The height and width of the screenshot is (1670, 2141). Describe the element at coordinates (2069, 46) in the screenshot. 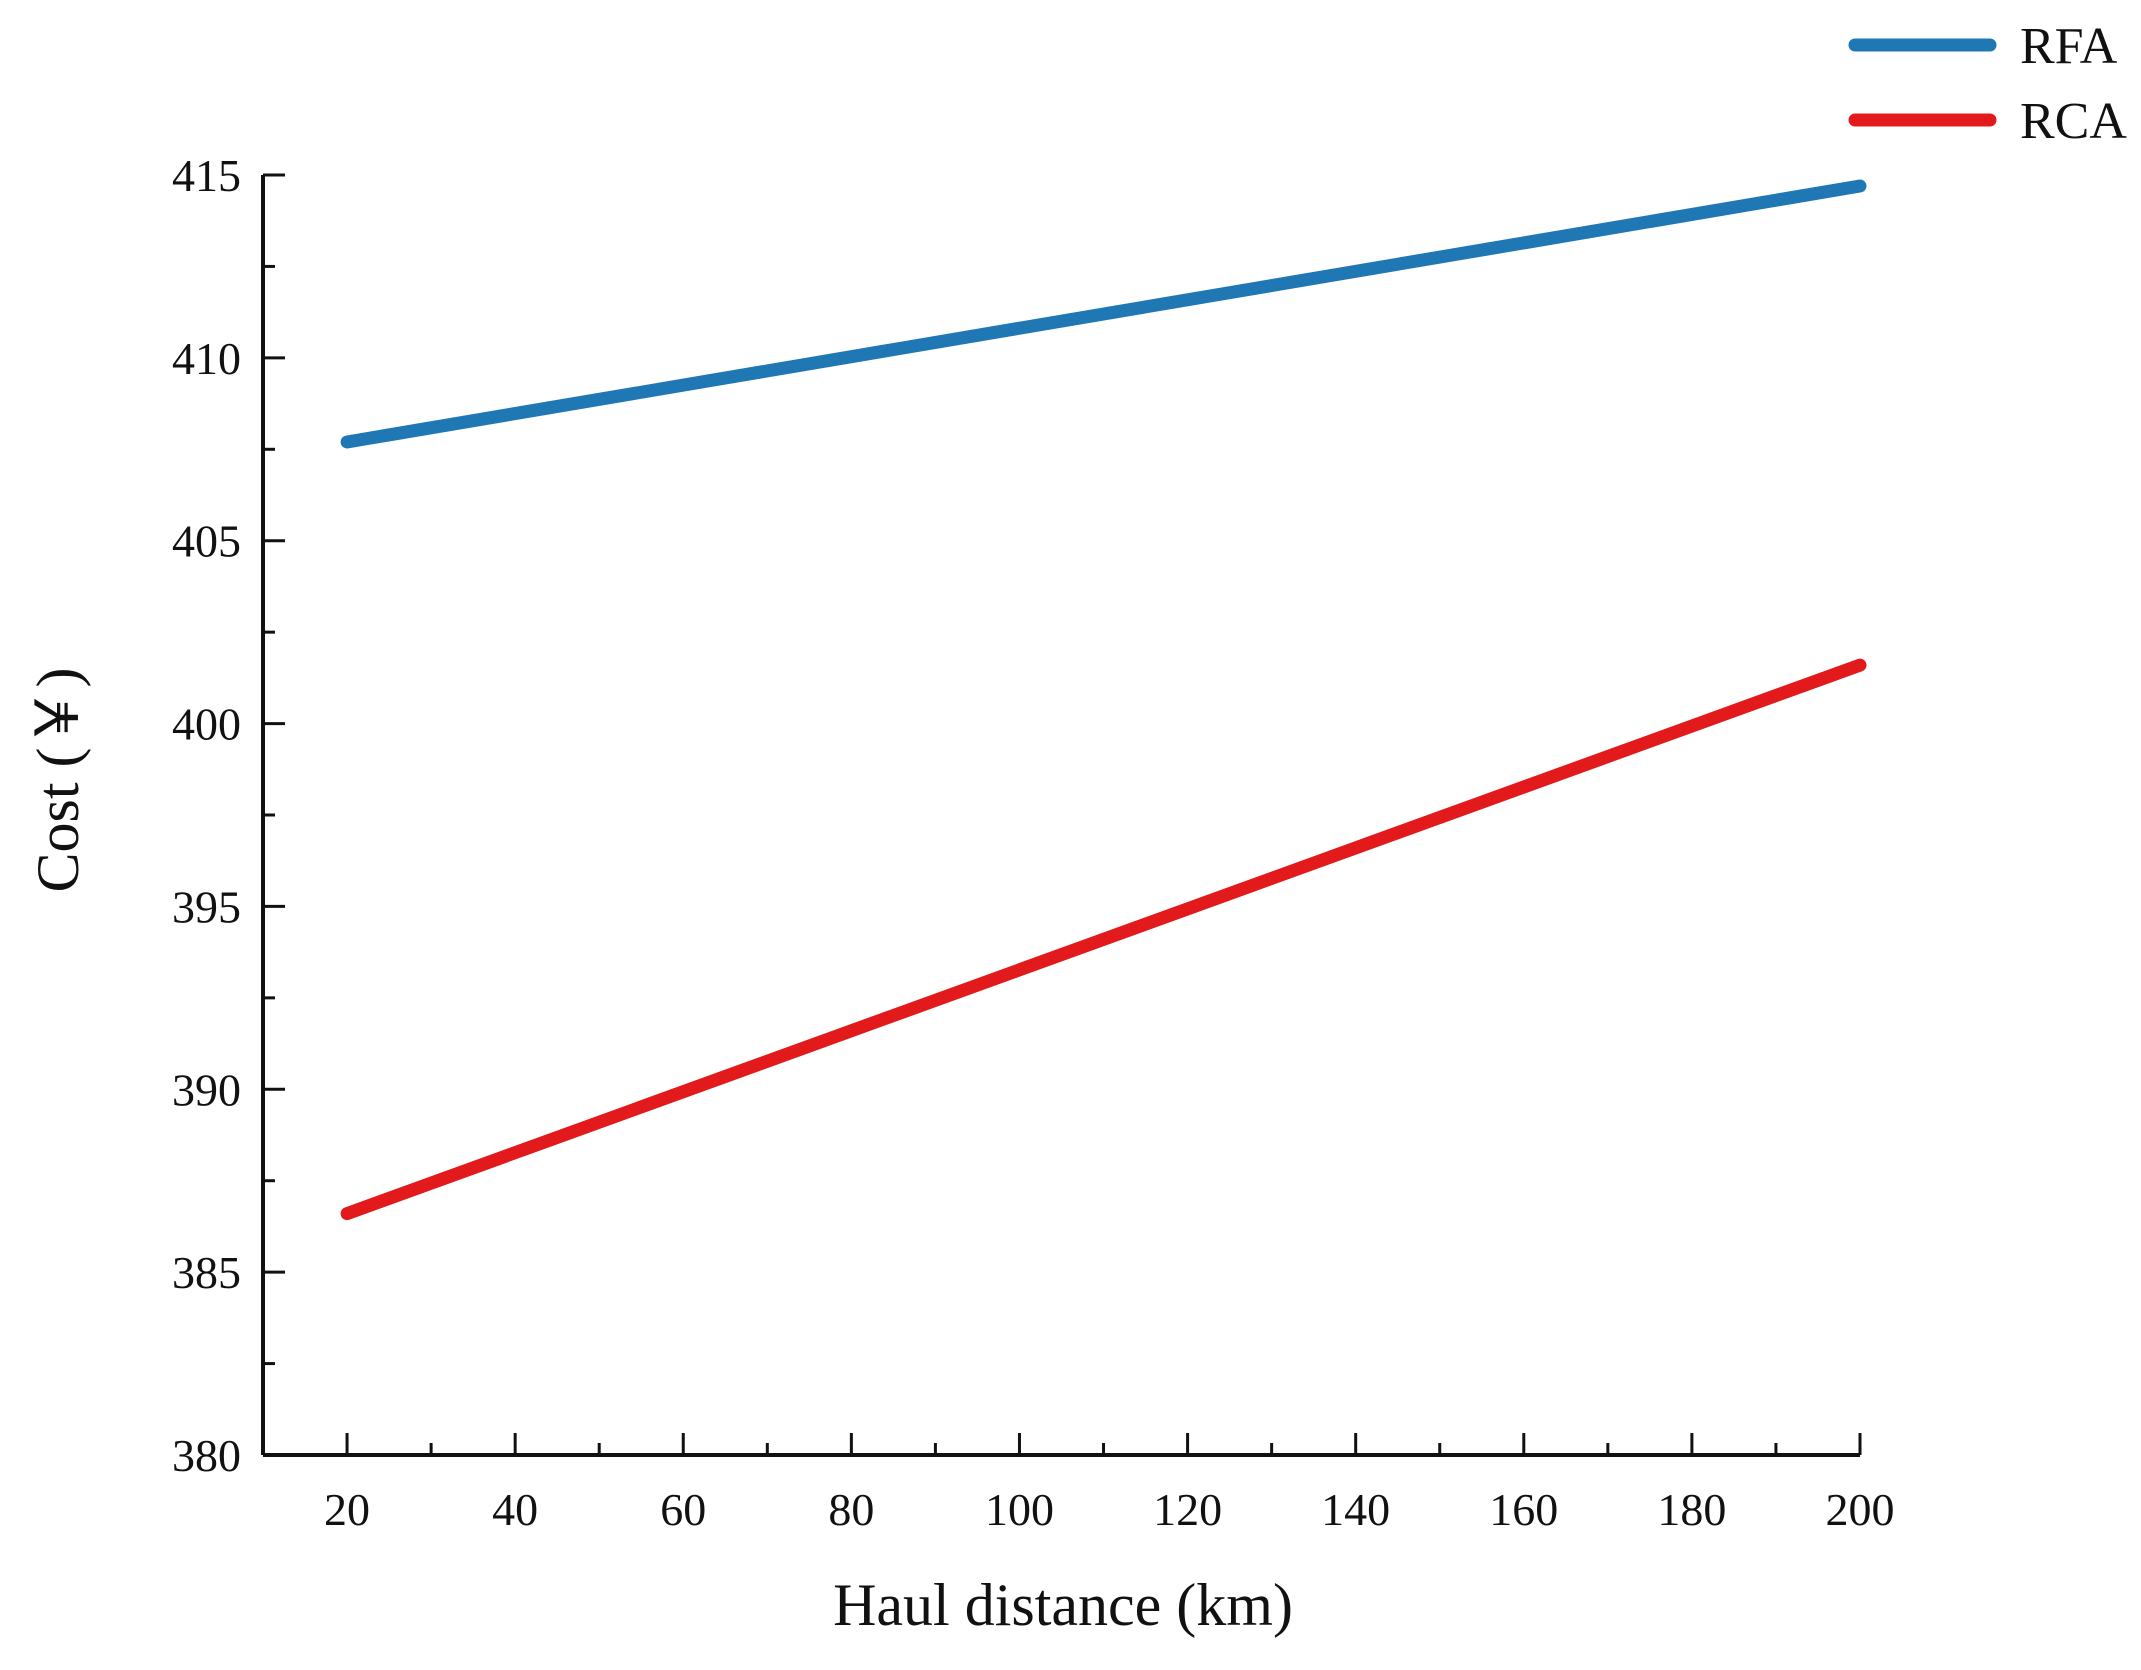

I see `legend-label-rfa: RFA` at that location.